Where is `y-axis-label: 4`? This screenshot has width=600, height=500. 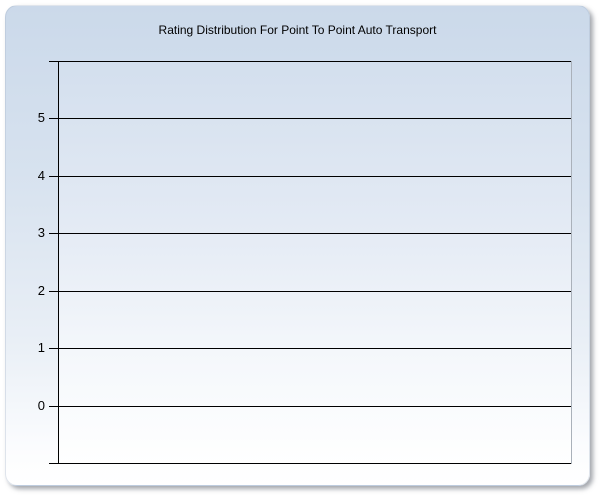
y-axis-label: 4 is located at coordinates (41, 175).